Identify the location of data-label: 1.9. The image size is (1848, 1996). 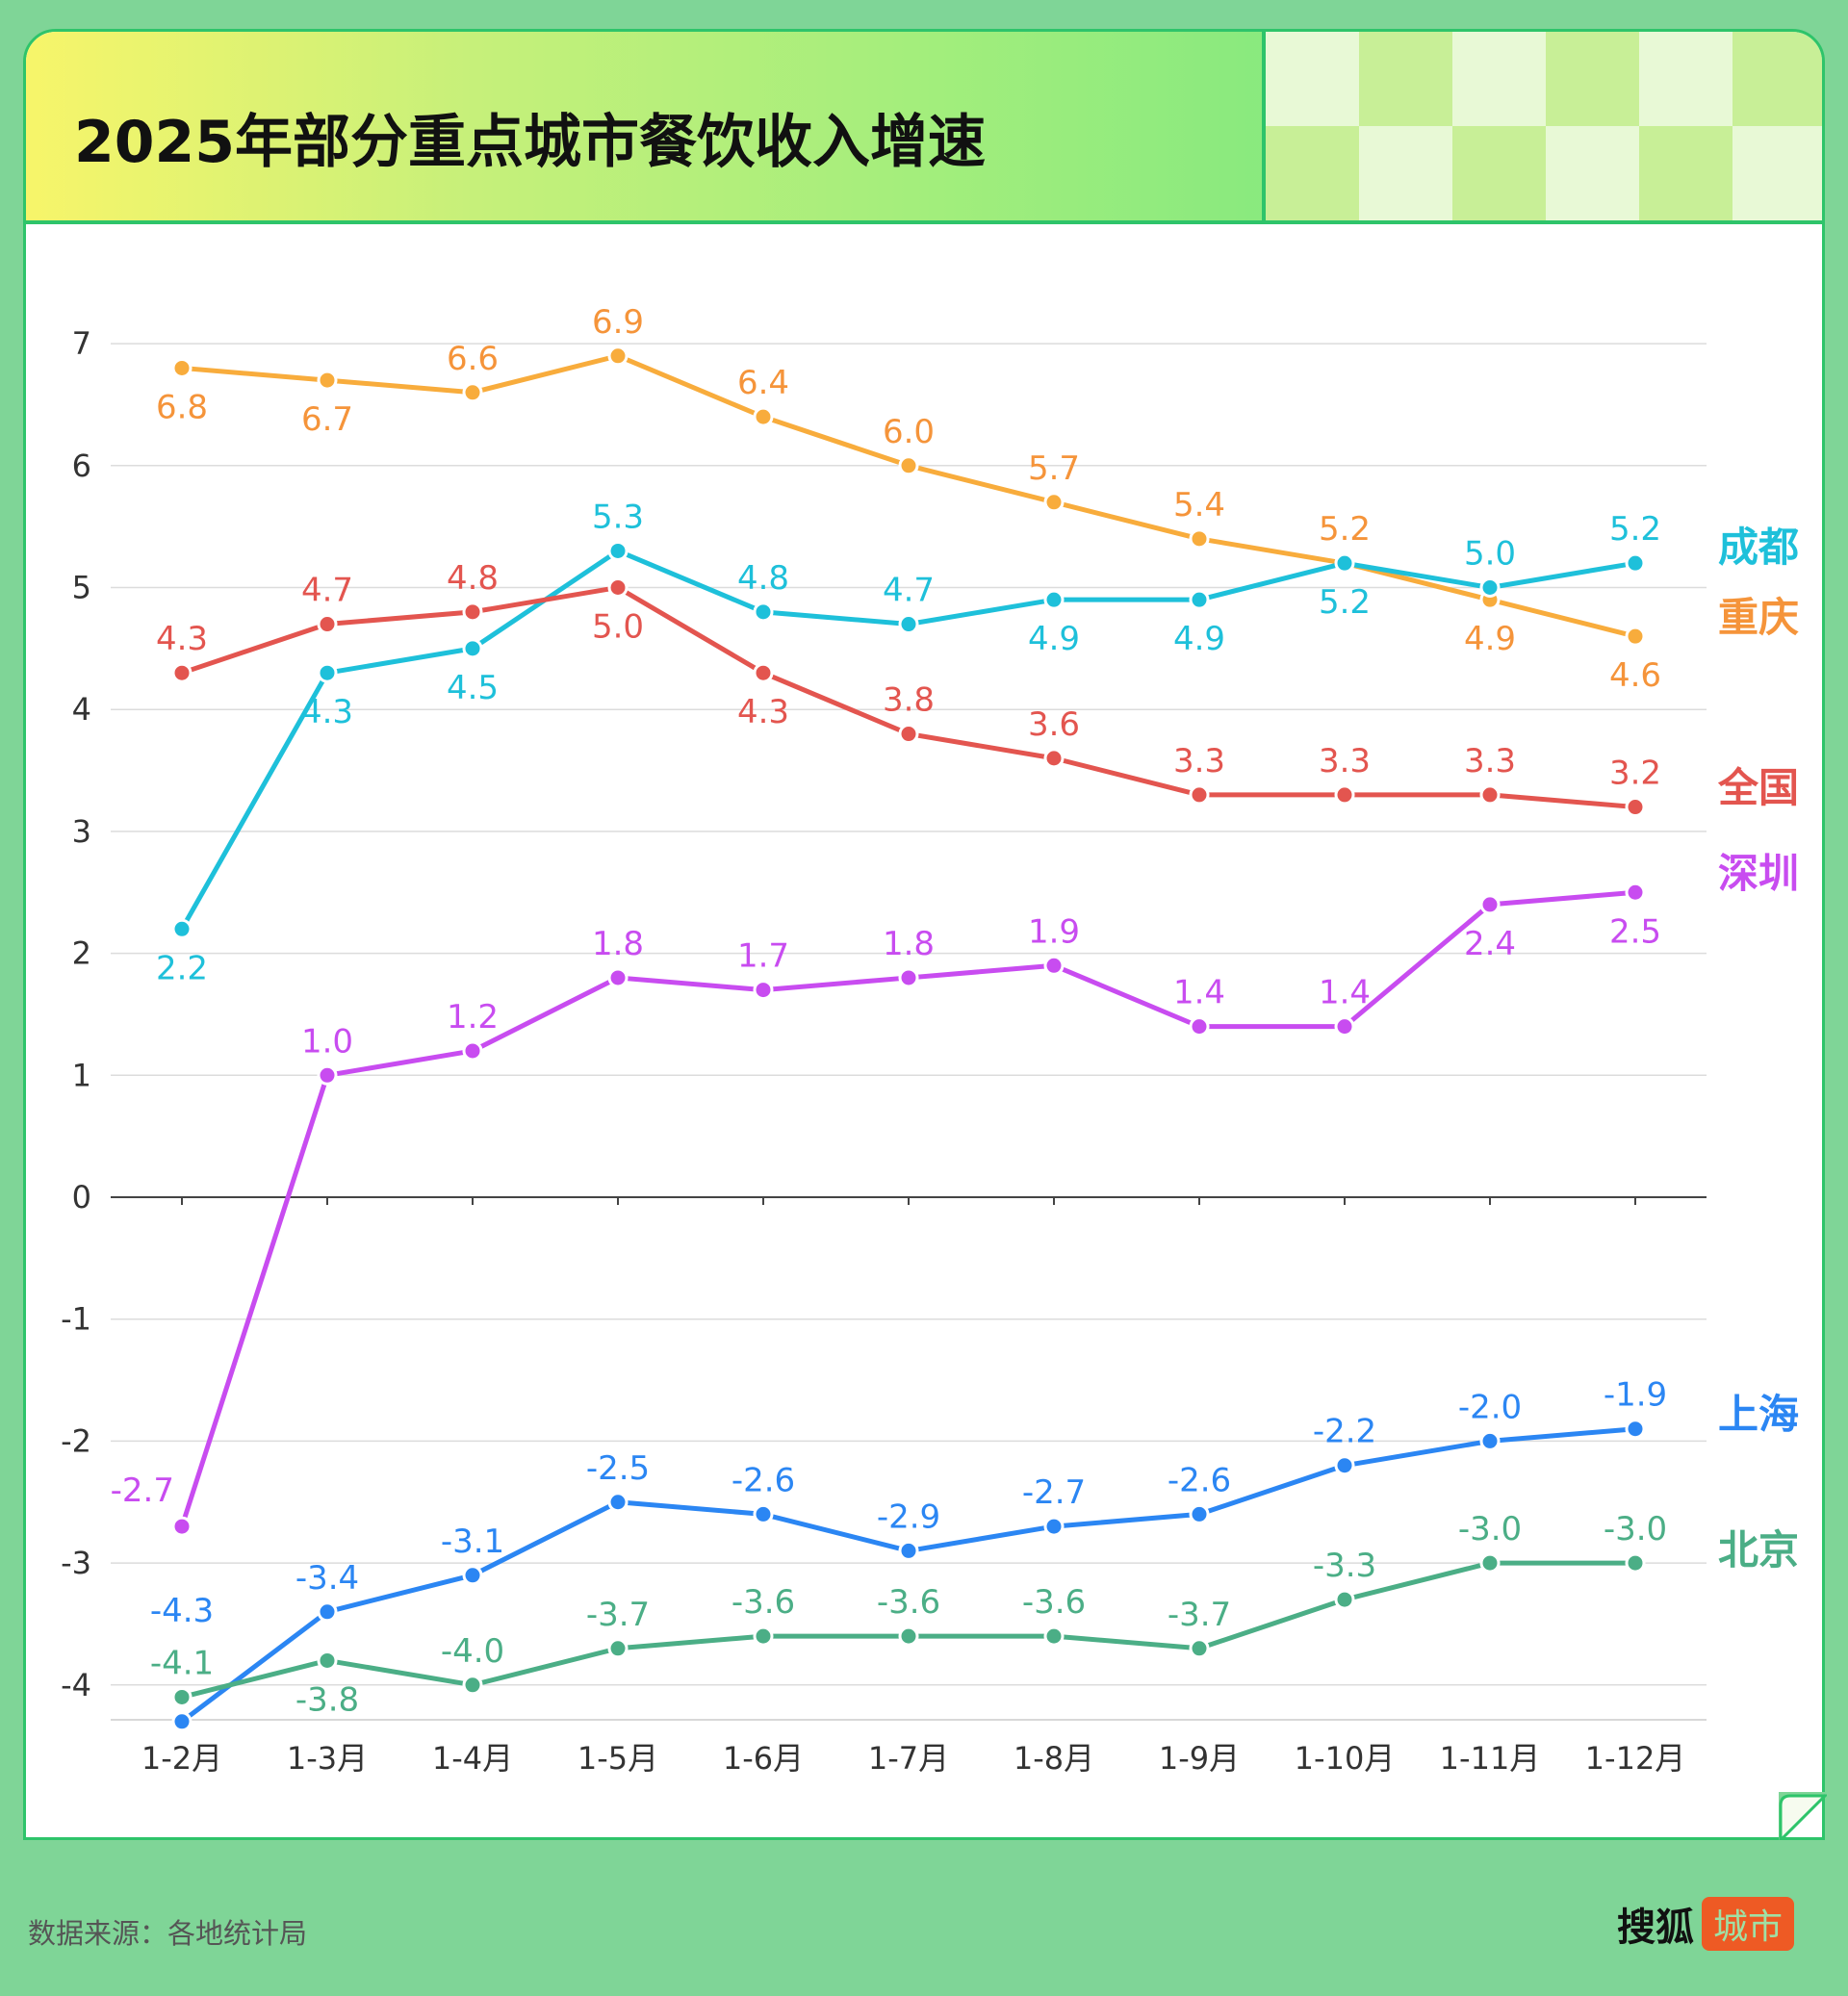
(1054, 931).